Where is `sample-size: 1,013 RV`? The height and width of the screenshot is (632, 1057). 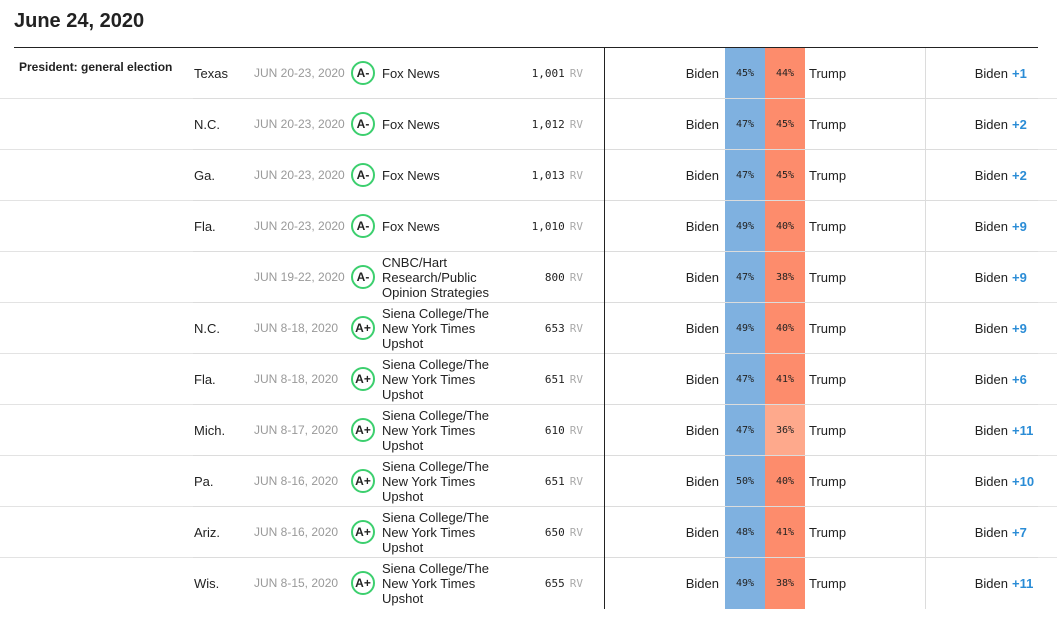 sample-size: 1,013 RV is located at coordinates (544, 175).